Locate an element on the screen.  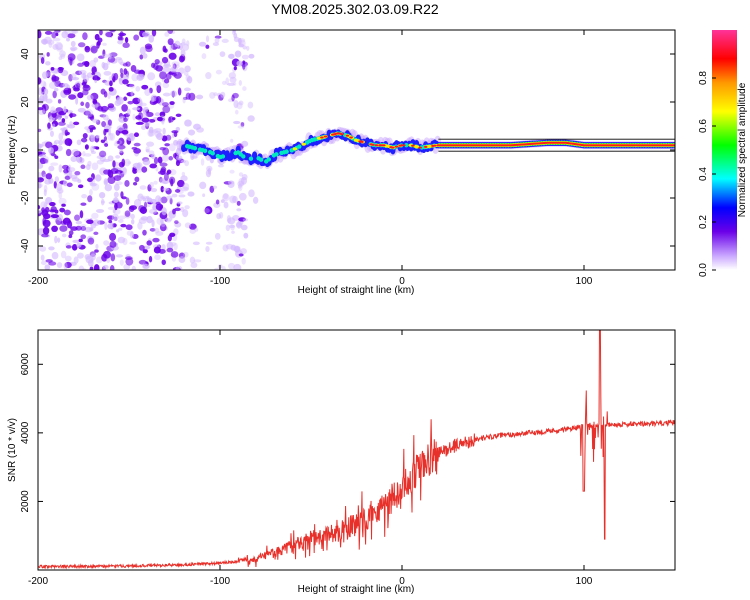
spectrogram-ytick-label: 40 is located at coordinates (25, 54).